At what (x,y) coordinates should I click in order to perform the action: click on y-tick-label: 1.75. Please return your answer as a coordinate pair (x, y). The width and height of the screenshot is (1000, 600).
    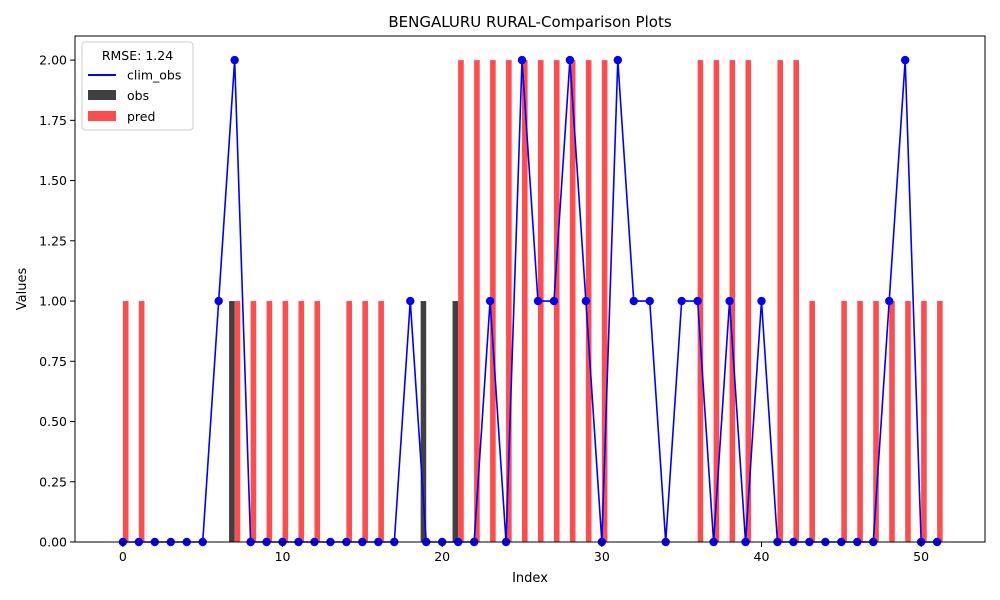
    Looking at the image, I should click on (53, 120).